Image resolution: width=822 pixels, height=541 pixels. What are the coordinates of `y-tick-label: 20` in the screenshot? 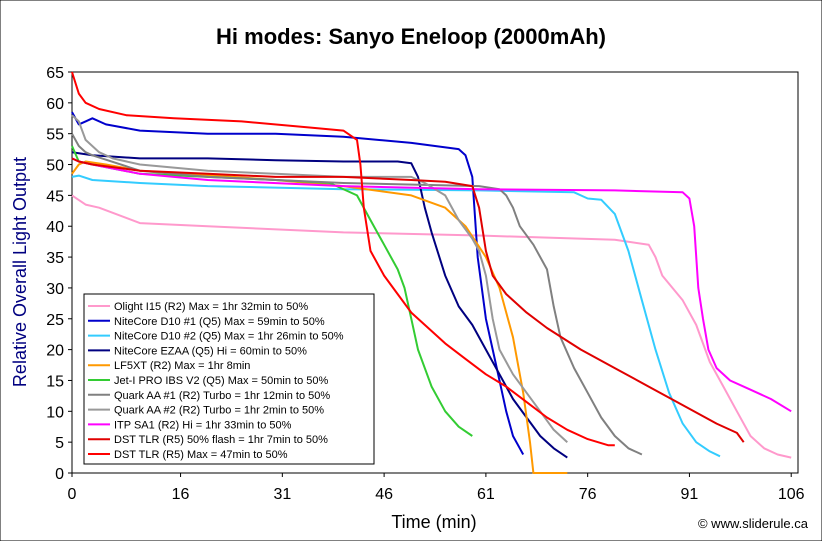 It's located at (55, 351).